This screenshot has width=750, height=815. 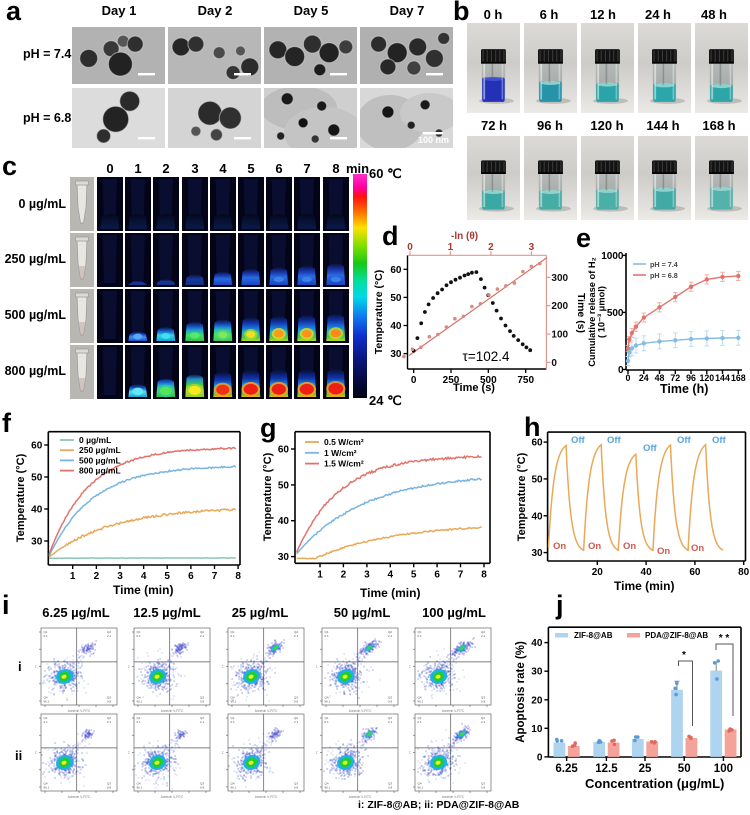 What do you see at coordinates (615, 313) in the screenshot?
I see `svg-text: 500` at bounding box center [615, 313].